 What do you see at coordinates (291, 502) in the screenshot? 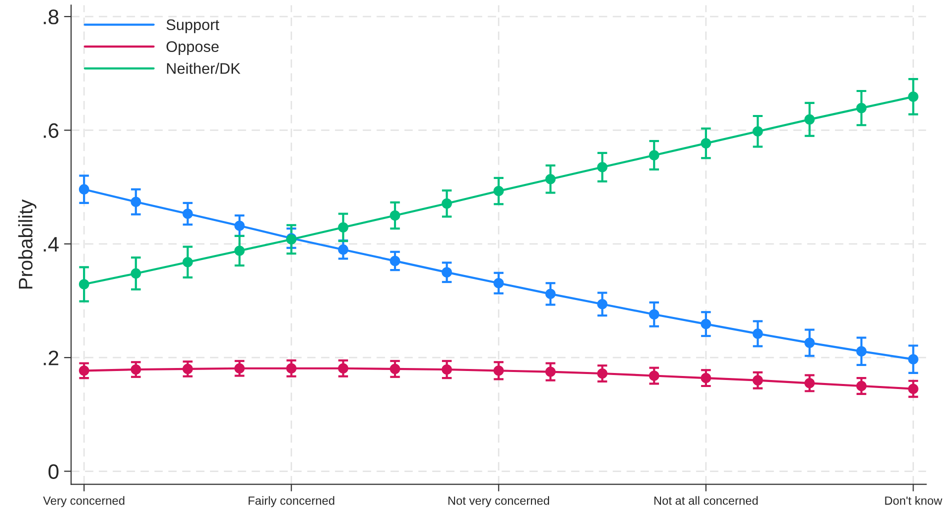
I see `x-tick-label: Fairly concerned` at bounding box center [291, 502].